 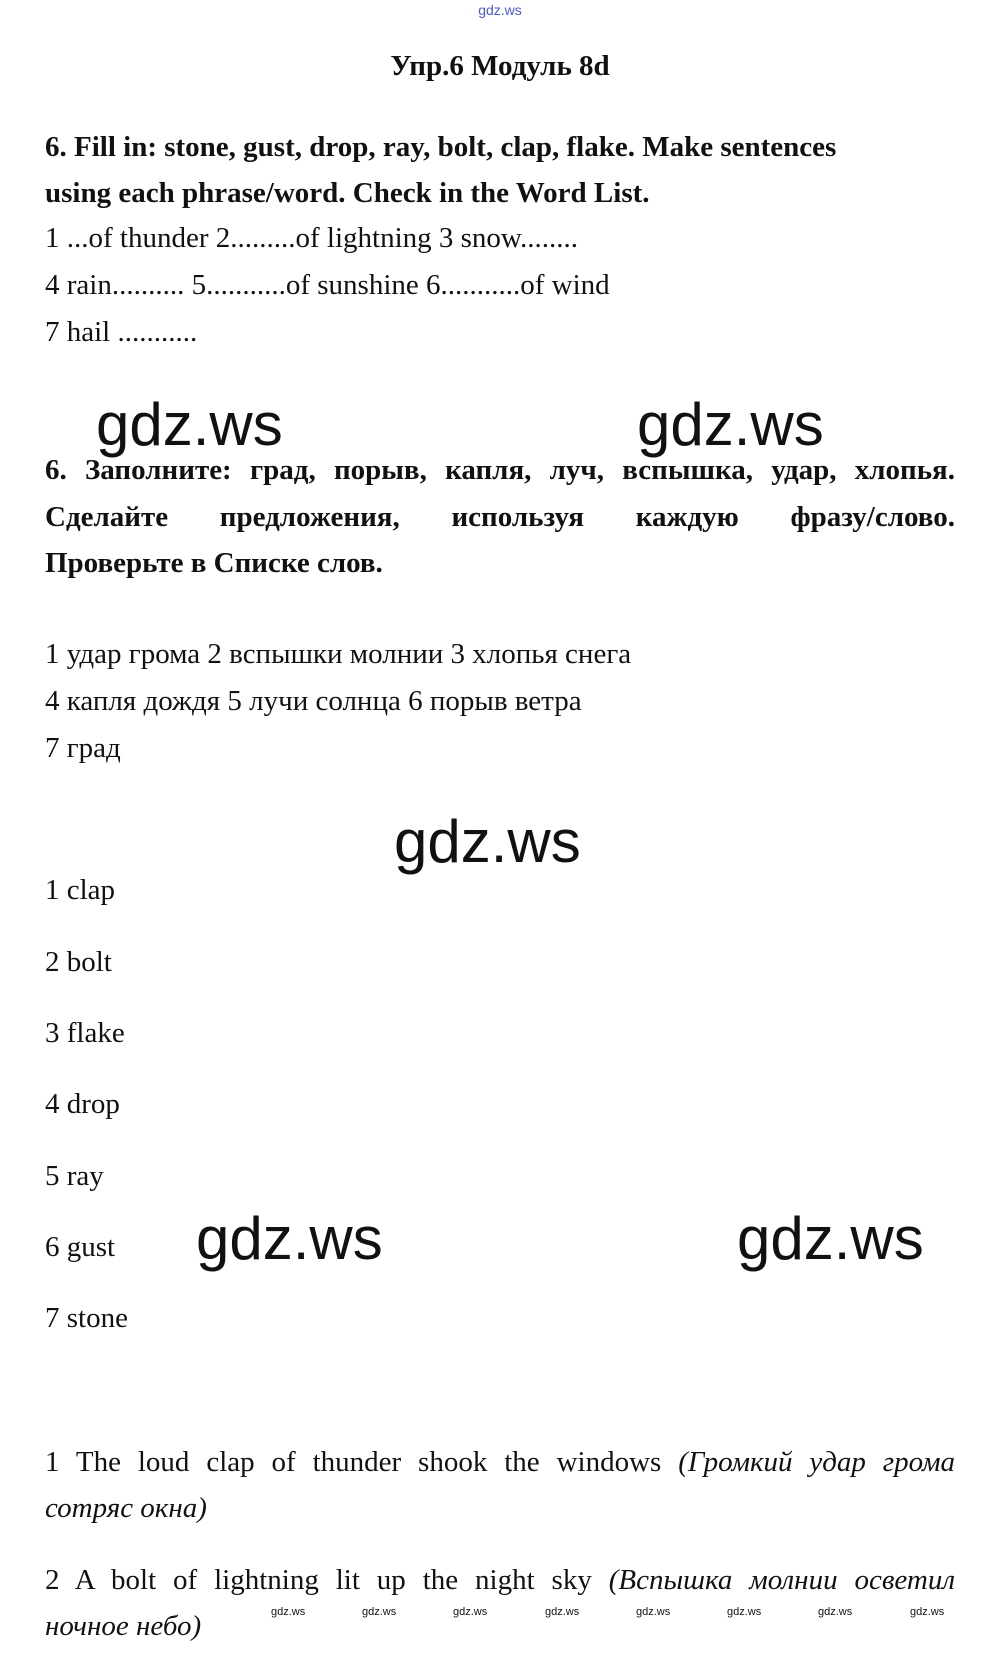 What do you see at coordinates (817, 1462) in the screenshot?
I see `sentence-1-ru: (Громкий удар грома` at bounding box center [817, 1462].